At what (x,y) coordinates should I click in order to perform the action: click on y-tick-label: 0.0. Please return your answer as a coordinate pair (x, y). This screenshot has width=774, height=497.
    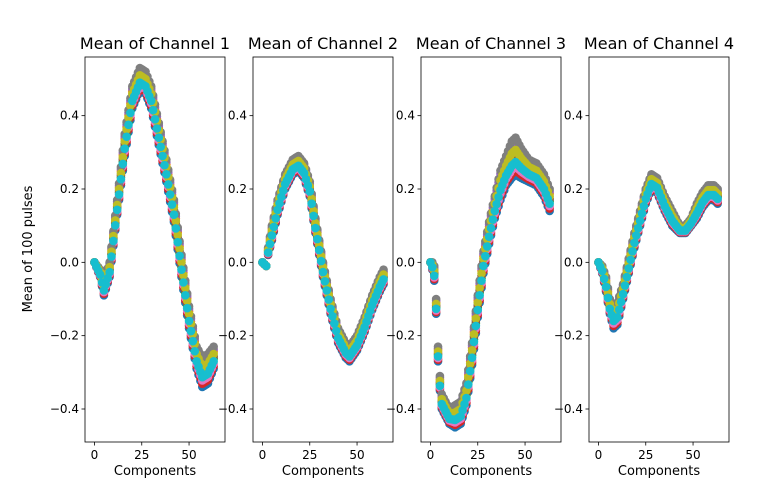
    Looking at the image, I should click on (405, 262).